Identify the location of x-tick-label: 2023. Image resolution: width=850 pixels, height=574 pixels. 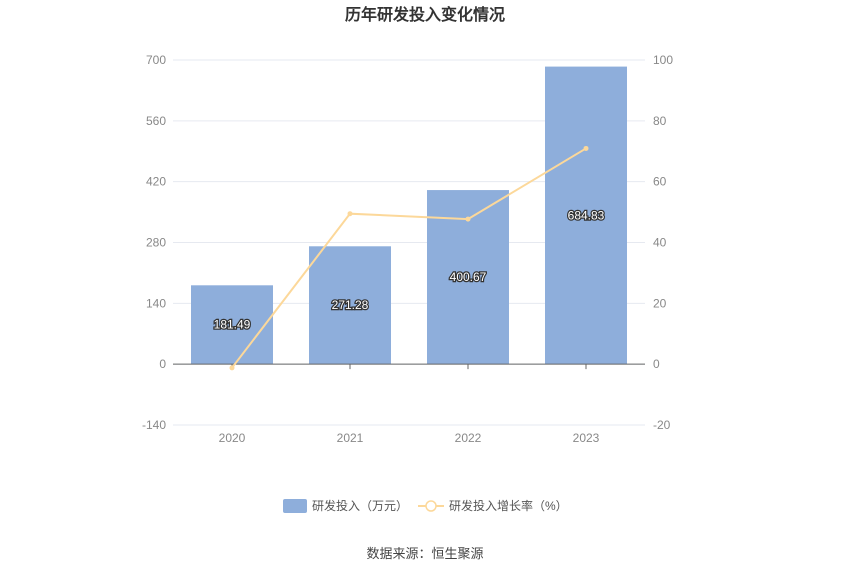
(586, 438).